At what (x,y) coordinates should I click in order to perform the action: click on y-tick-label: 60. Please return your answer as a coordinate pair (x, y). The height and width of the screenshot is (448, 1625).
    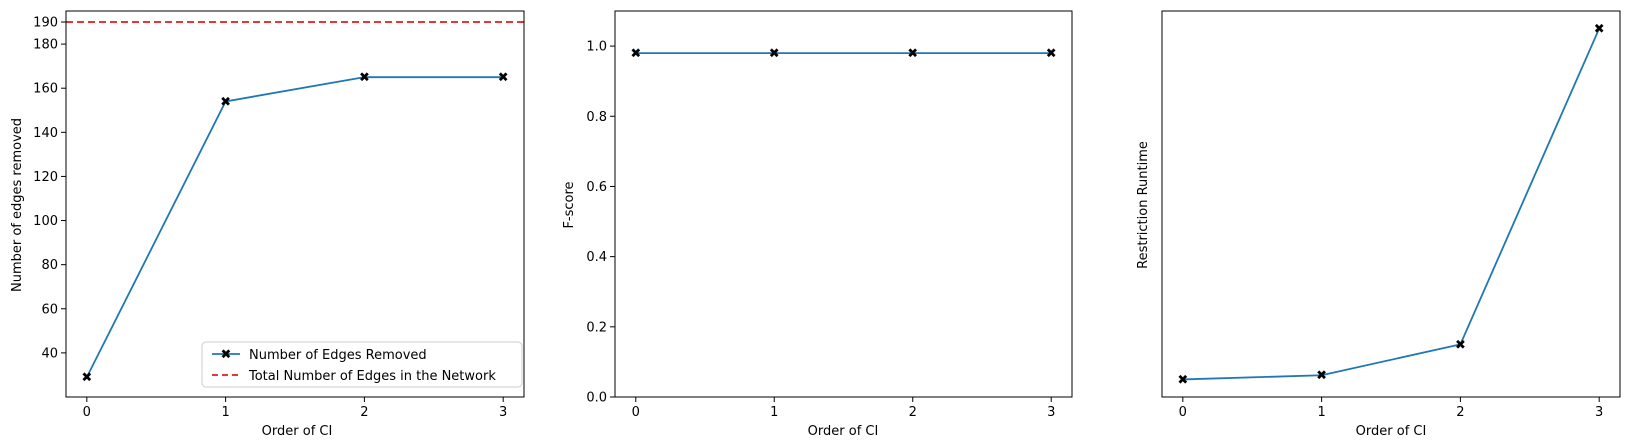
    Looking at the image, I should click on (49, 309).